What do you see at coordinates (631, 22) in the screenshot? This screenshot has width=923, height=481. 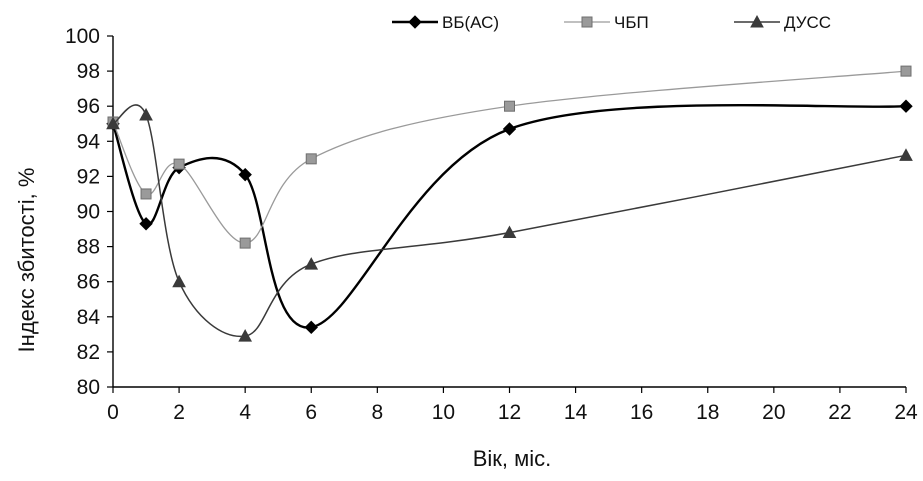 I see `legend-label: ЧБП` at bounding box center [631, 22].